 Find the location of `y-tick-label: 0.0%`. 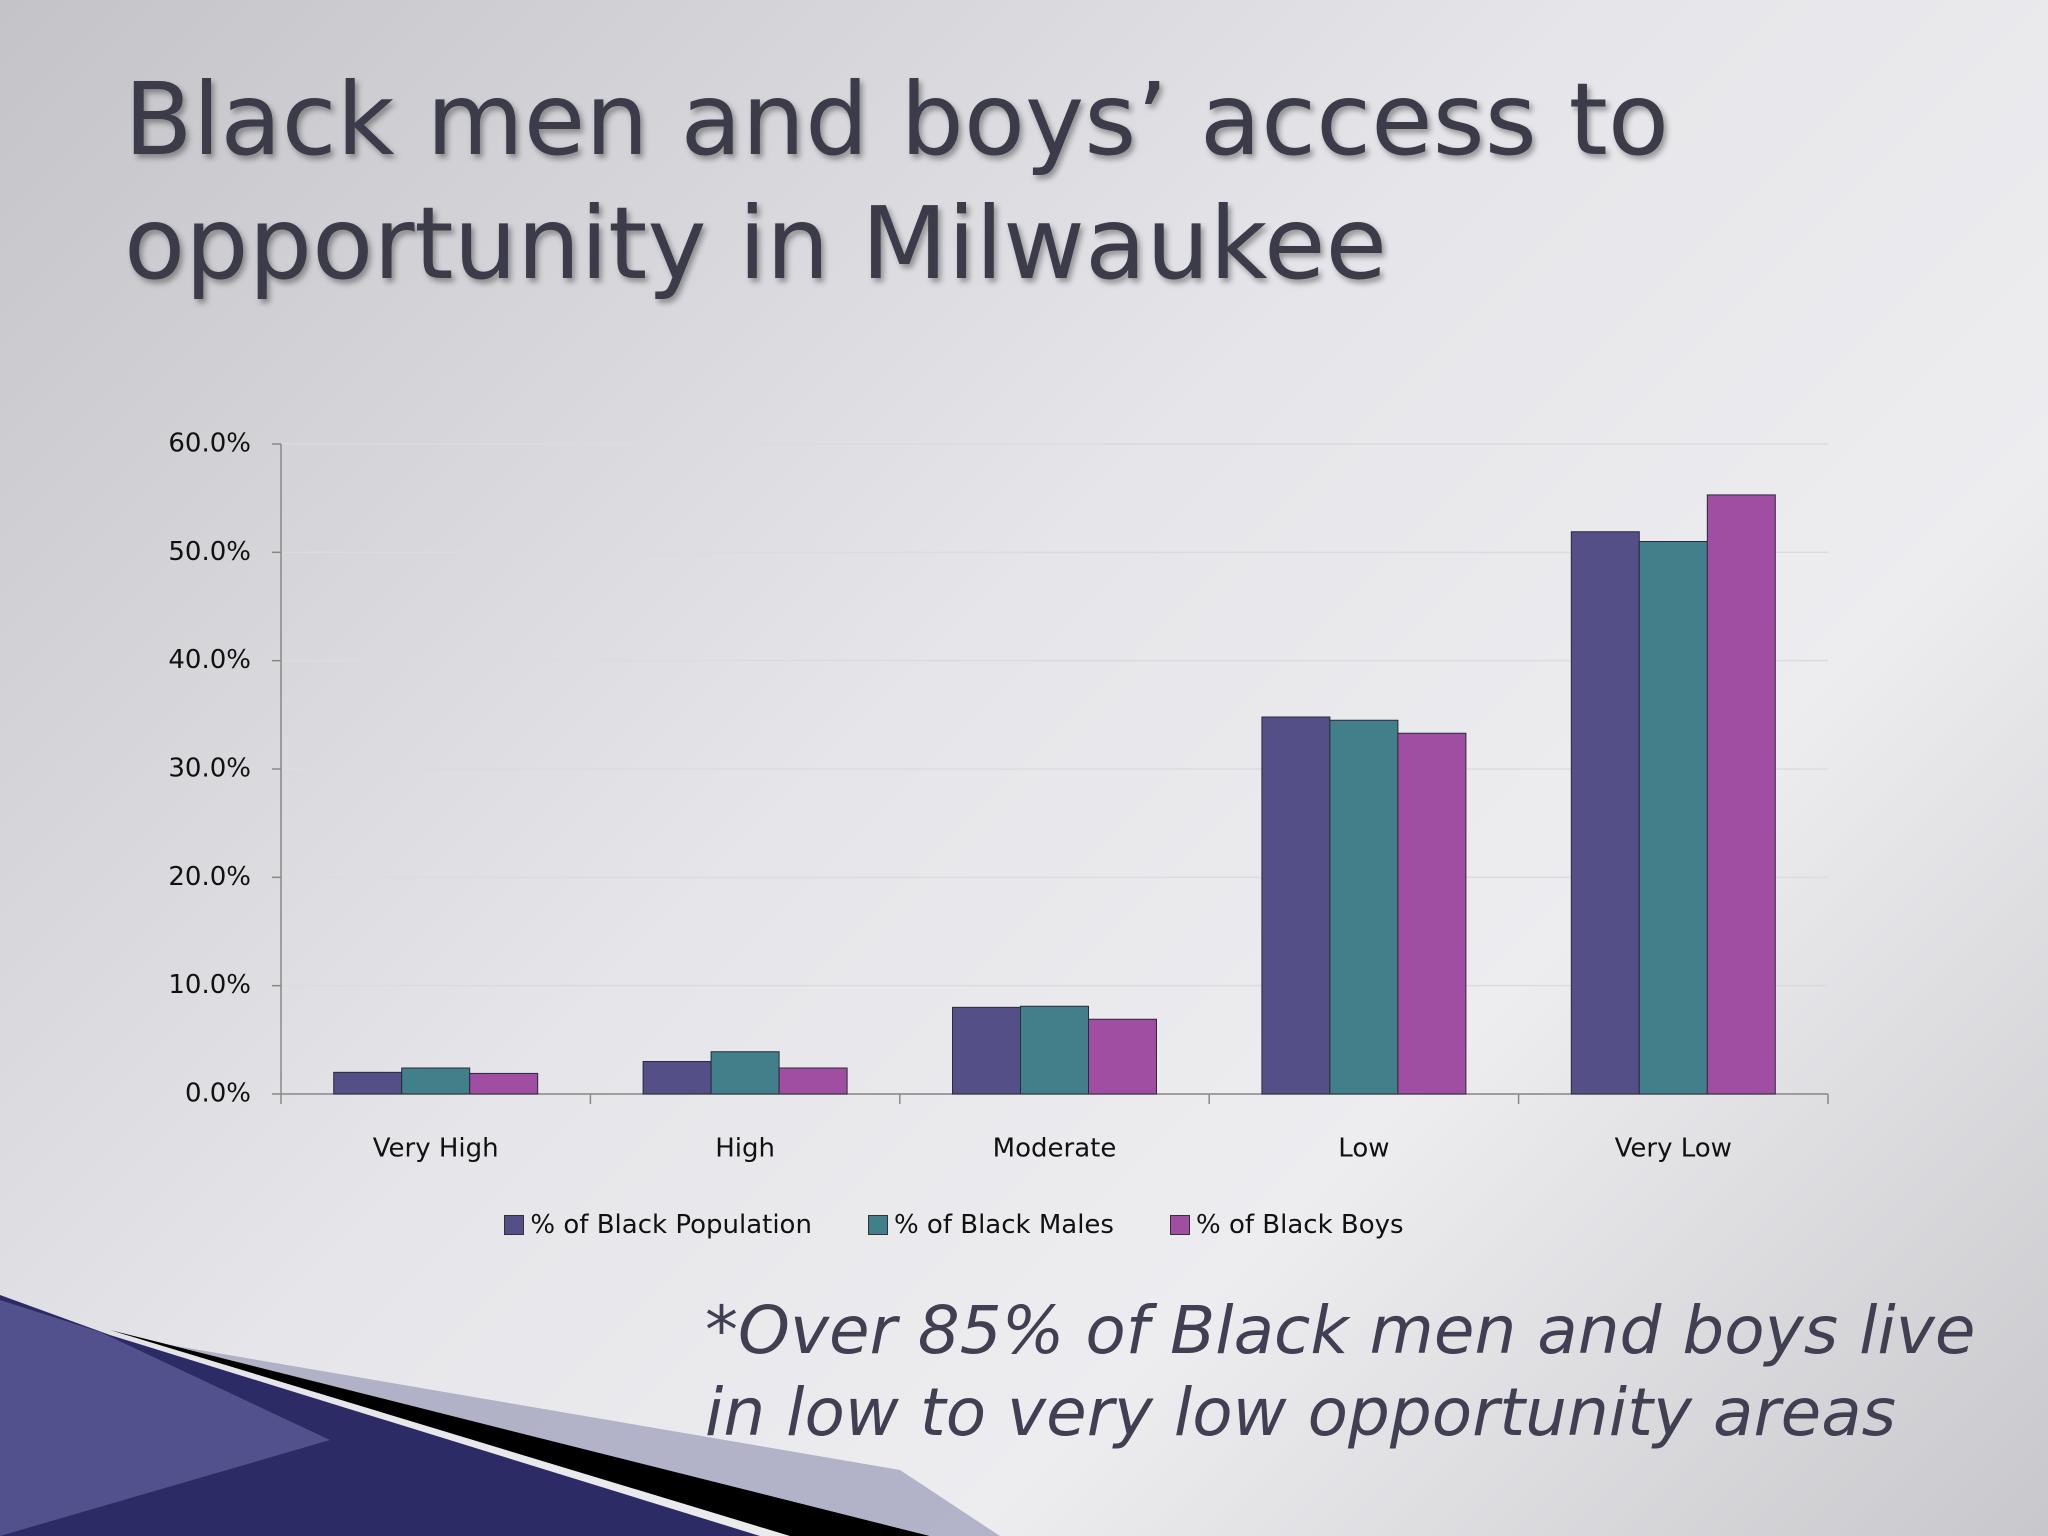

y-tick-label: 0.0% is located at coordinates (218, 1094).